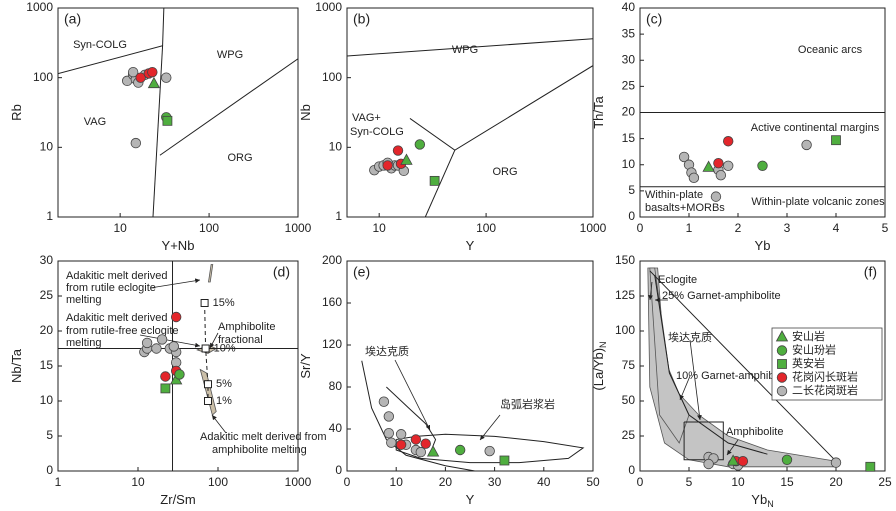 This screenshot has height=511, width=896. What do you see at coordinates (16, 112) in the screenshot?
I see `y-axis-label-text: Rb` at bounding box center [16, 112].